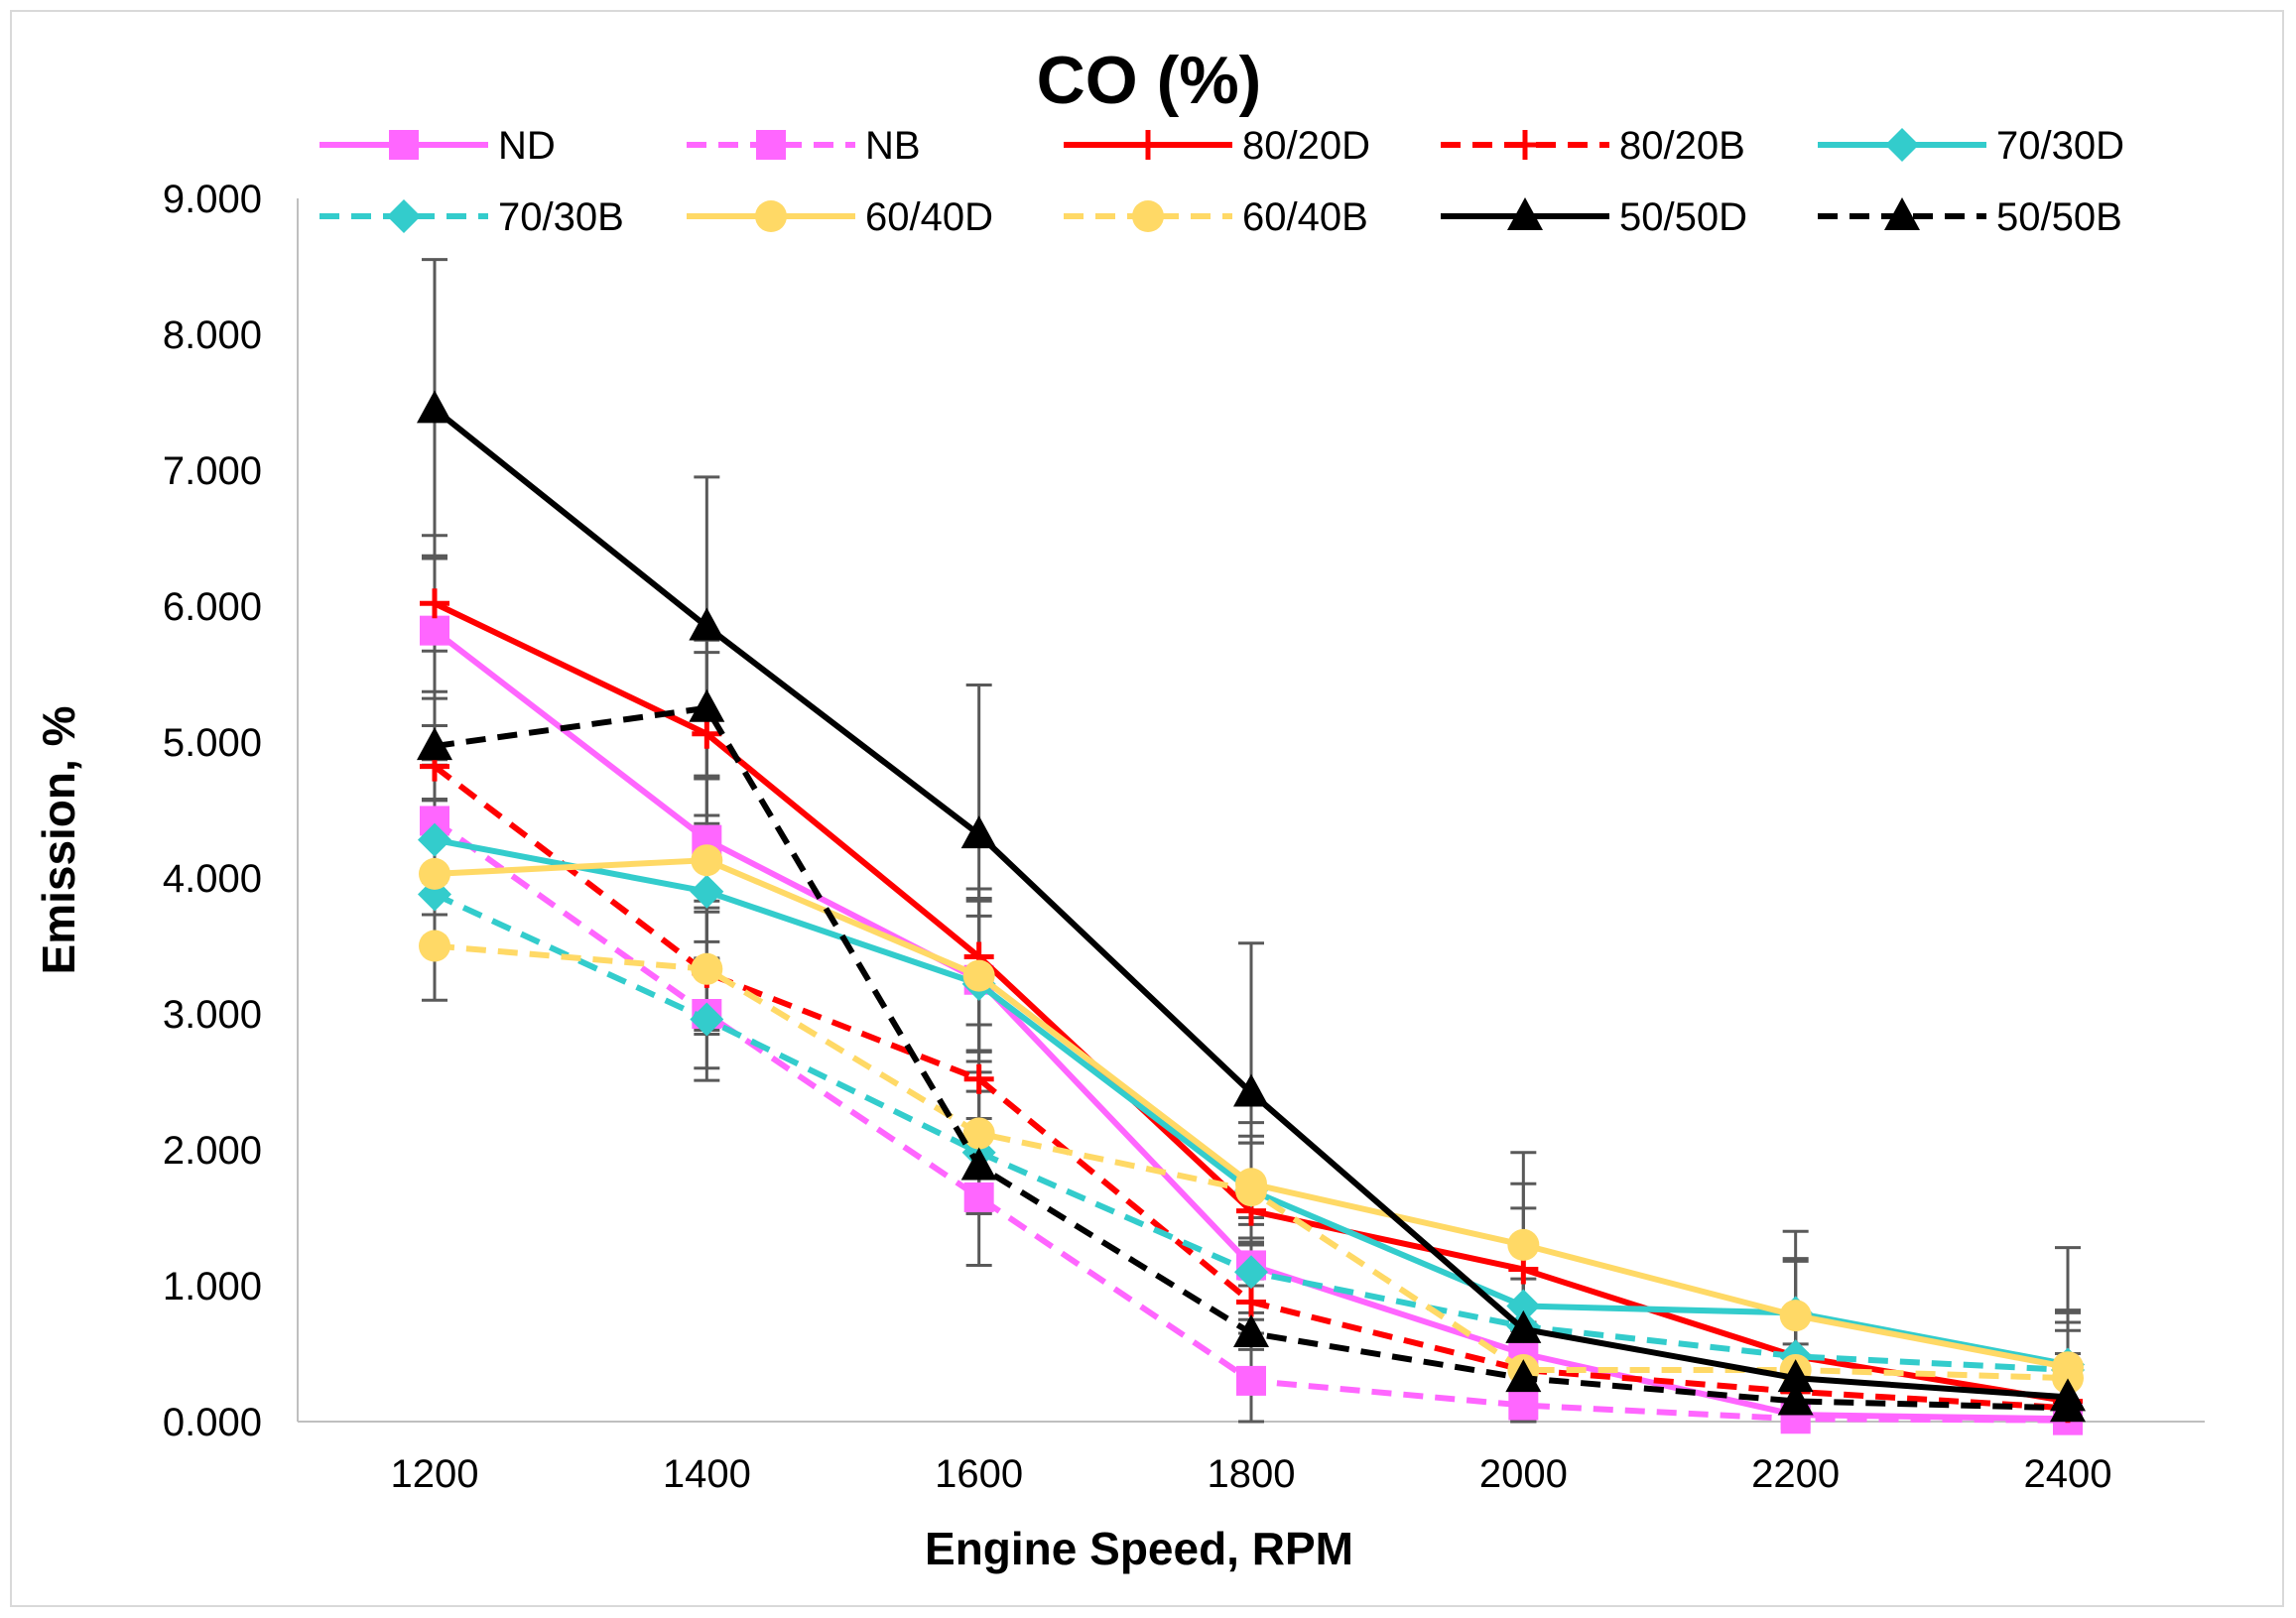  What do you see at coordinates (59, 840) in the screenshot?
I see `y-axis-title: Emission, %` at bounding box center [59, 840].